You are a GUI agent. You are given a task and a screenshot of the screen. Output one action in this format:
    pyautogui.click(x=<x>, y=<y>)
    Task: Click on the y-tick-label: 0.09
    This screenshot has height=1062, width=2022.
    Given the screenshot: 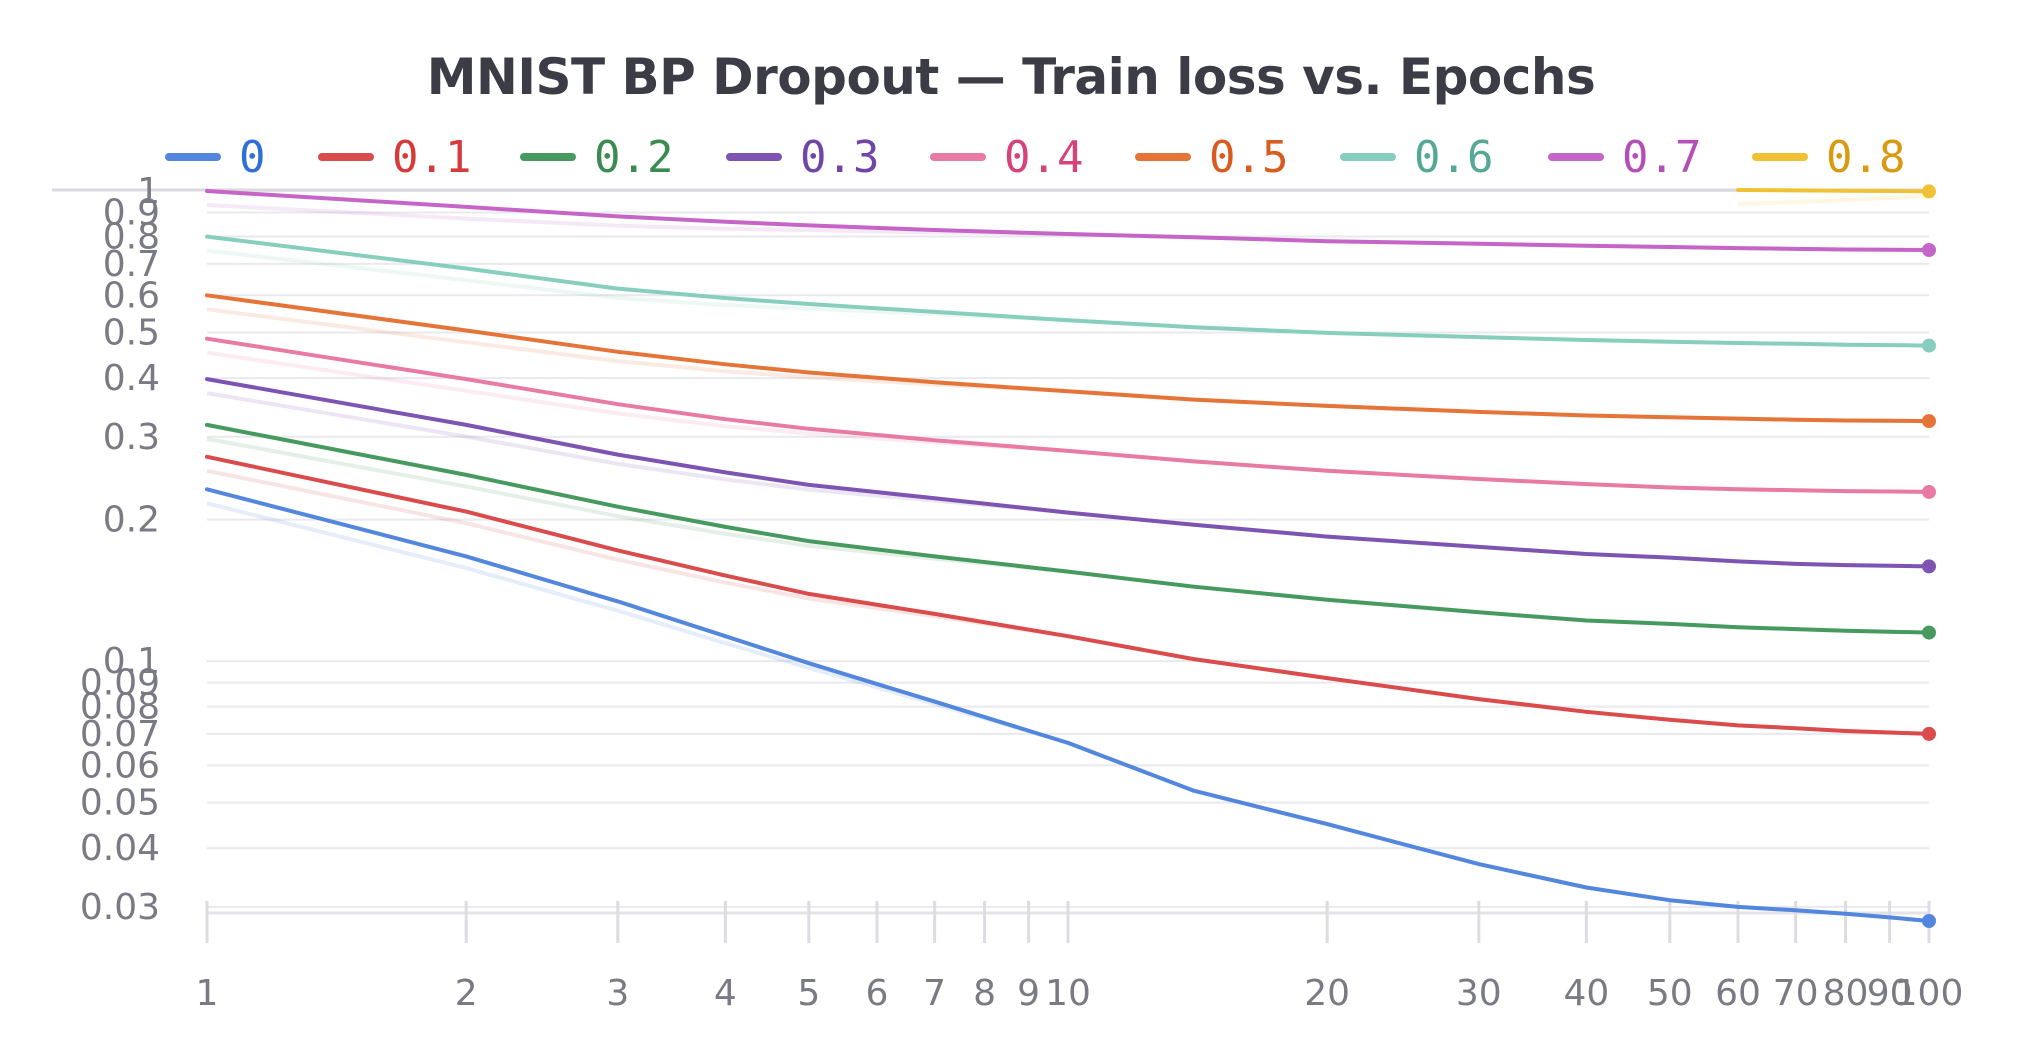 What is the action you would take?
    pyautogui.click(x=120, y=683)
    